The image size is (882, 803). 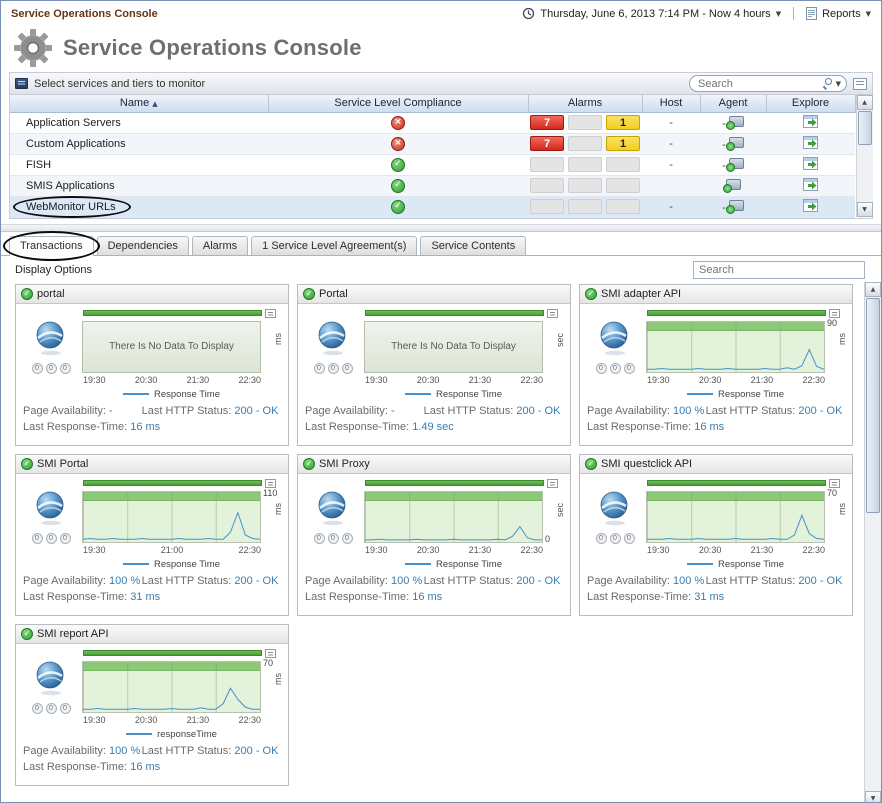 What do you see at coordinates (468, 410) in the screenshot?
I see `http-status-label: Last HTTP Status:` at bounding box center [468, 410].